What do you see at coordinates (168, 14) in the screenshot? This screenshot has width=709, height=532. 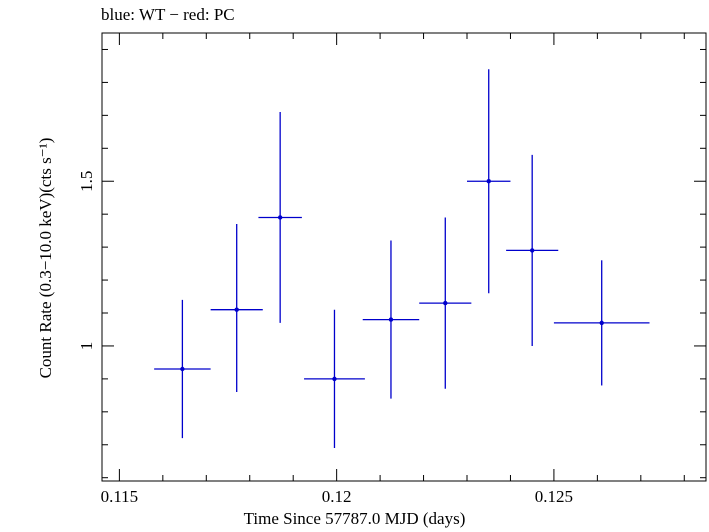 I see `chart-title: blue: WT − red: PC` at bounding box center [168, 14].